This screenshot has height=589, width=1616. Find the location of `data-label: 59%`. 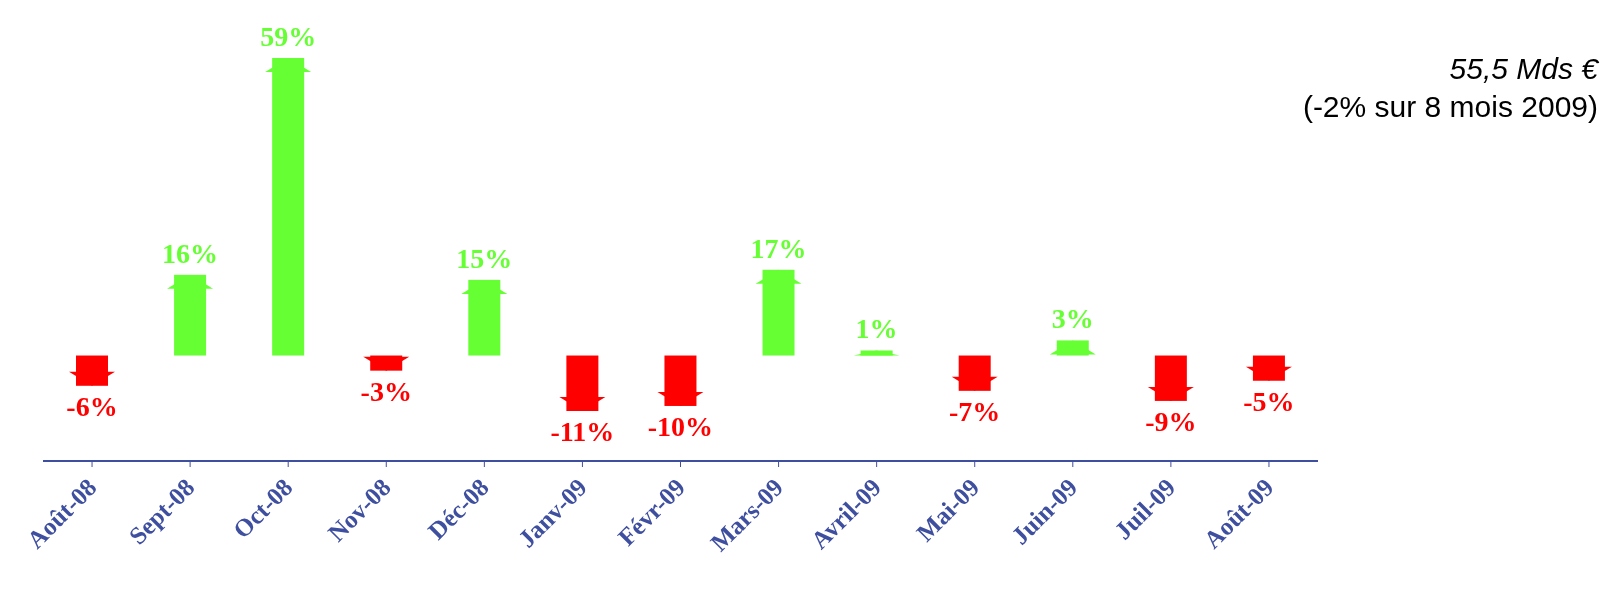

data-label: 59% is located at coordinates (288, 36).